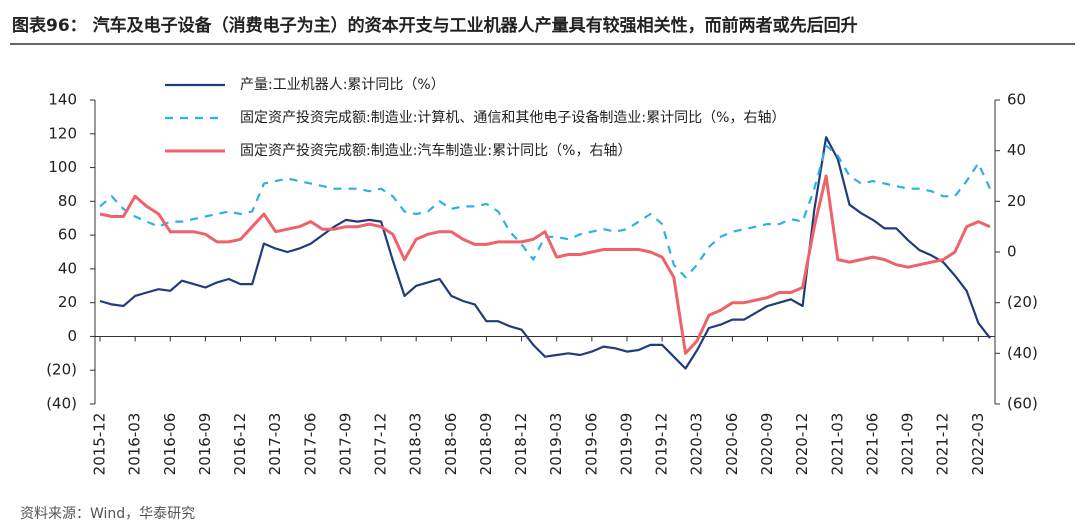 The image size is (1080, 532). What do you see at coordinates (135, 444) in the screenshot?
I see `x-tick-label: 2016-03` at bounding box center [135, 444].